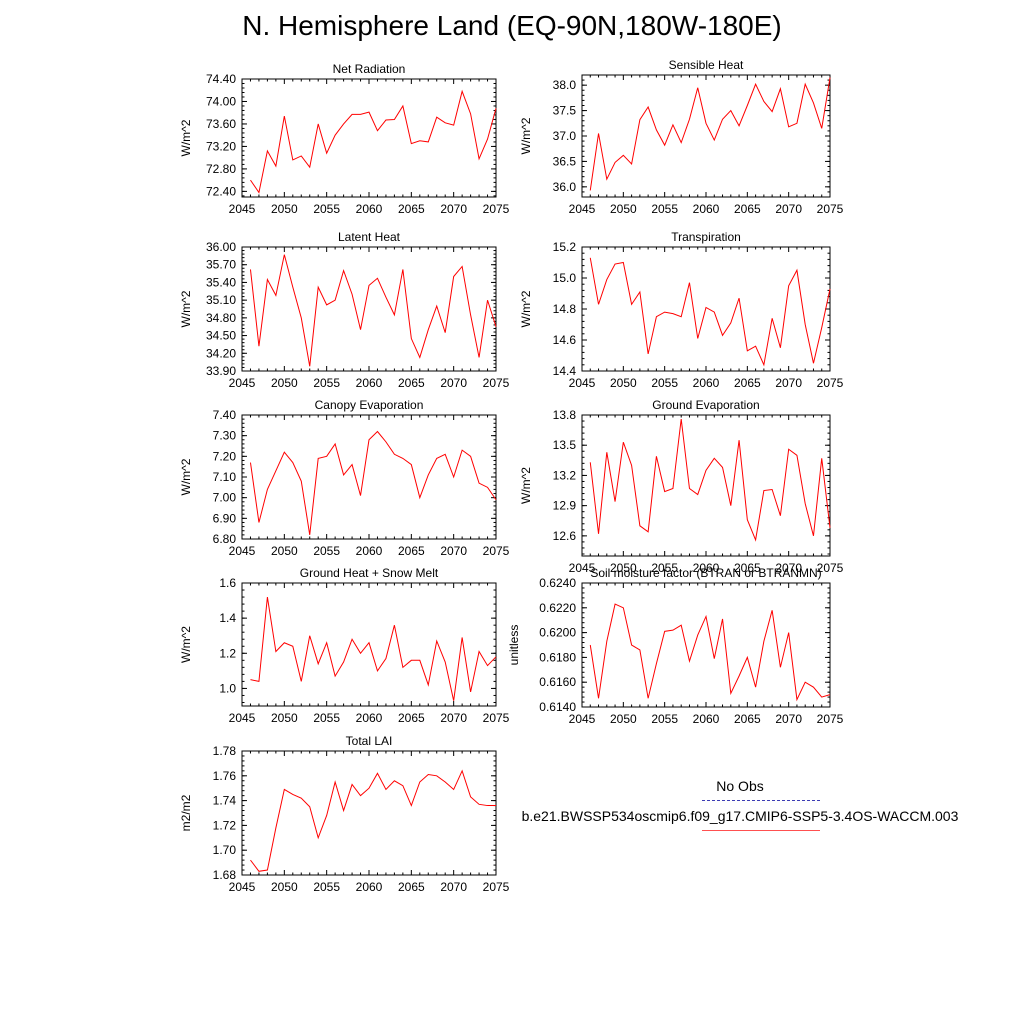 This screenshot has width=1024, height=1024. Describe the element at coordinates (225, 875) in the screenshot. I see `y-tick-label: 1.68` at that location.